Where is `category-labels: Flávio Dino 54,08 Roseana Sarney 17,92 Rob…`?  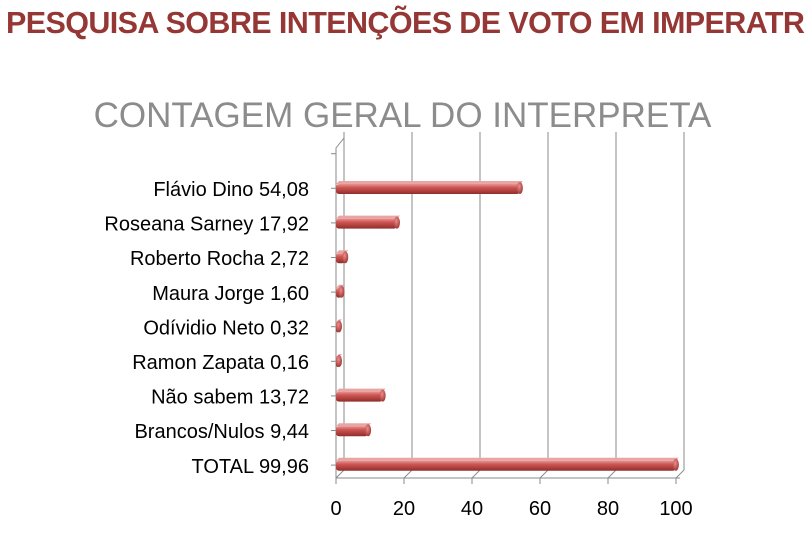
category-labels: Flávio Dino 54,08 Roseana Sarney 17,92 Rob… is located at coordinates (206, 328).